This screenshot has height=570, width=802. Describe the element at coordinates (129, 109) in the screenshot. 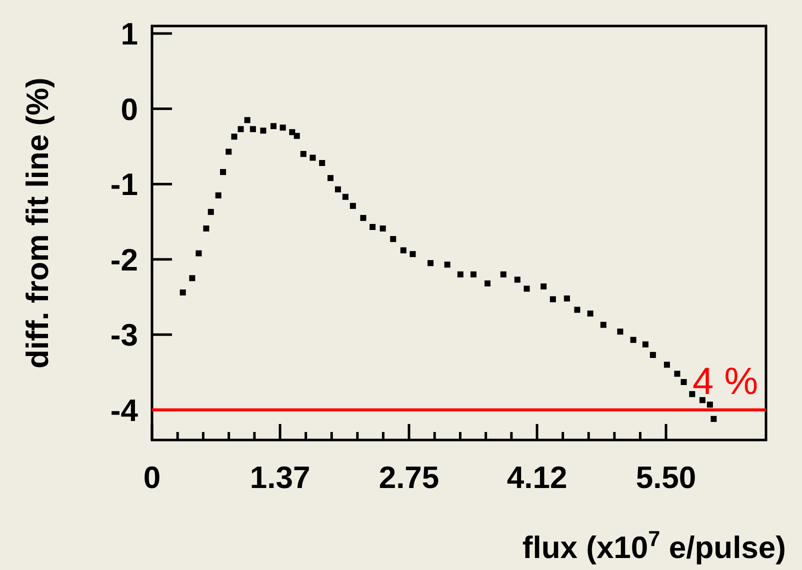

I see `y-tick-label: 0` at that location.